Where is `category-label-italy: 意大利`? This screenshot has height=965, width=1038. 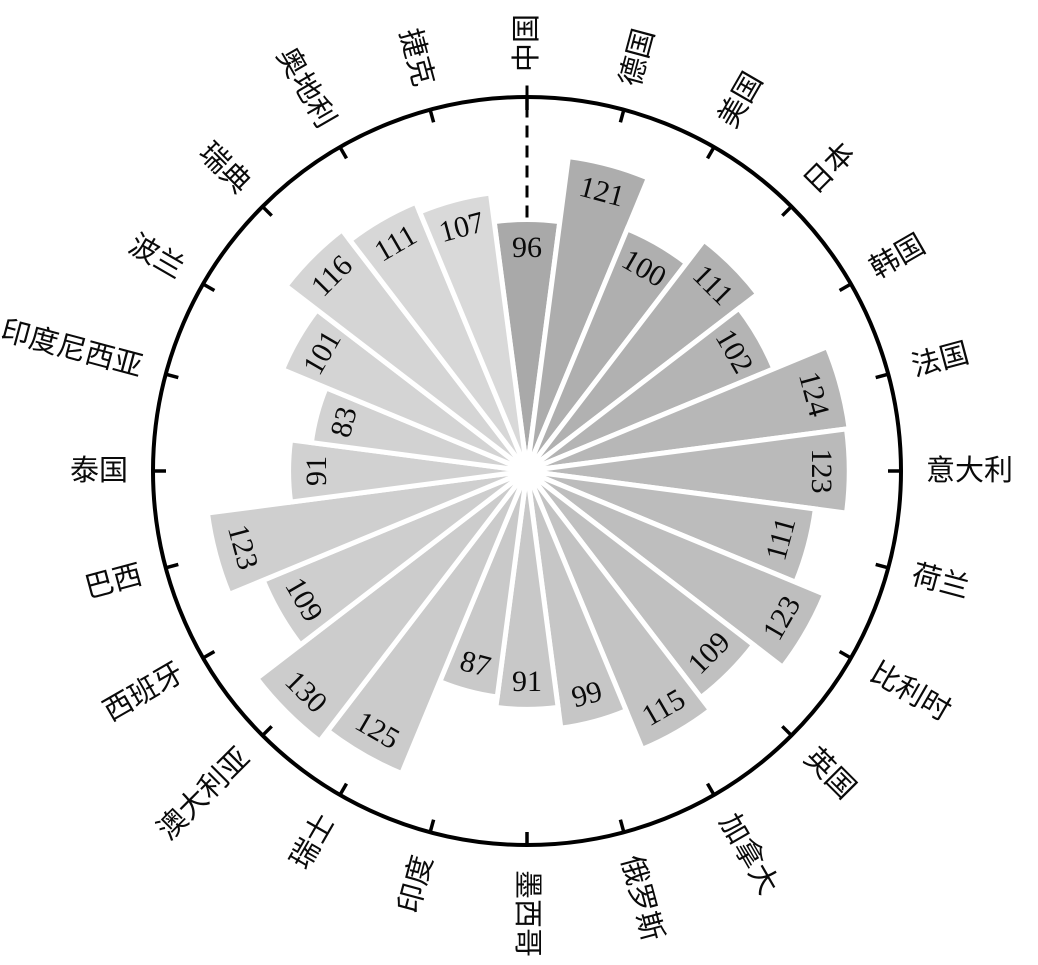 category-label-italy: 意大利 is located at coordinates (969, 470).